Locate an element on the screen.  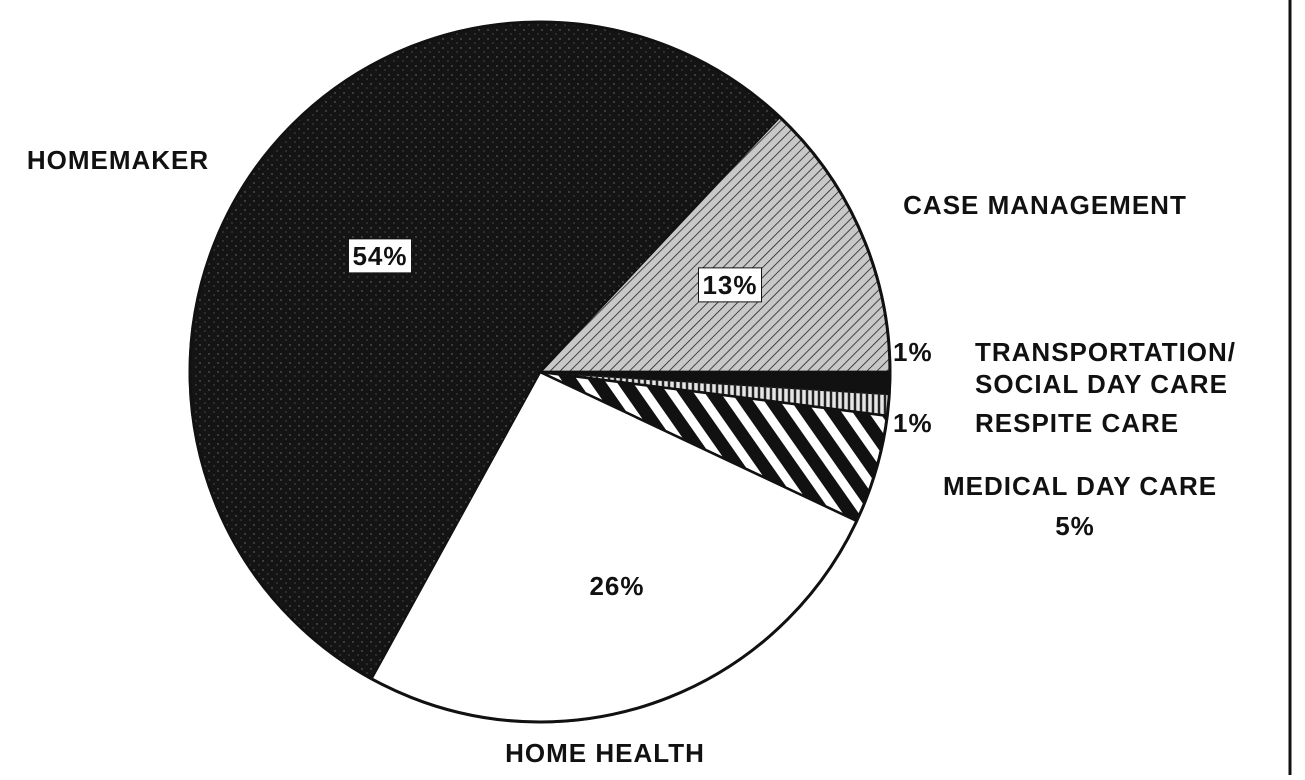
category-label: CASE MANAGEMENT is located at coordinates (1045, 205).